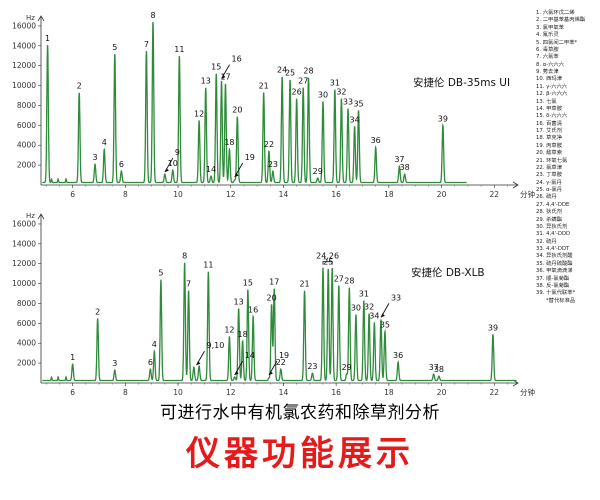 The height and width of the screenshot is (500, 600). Describe the element at coordinates (229, 329) in the screenshot. I see `peak-label: 12` at that location.